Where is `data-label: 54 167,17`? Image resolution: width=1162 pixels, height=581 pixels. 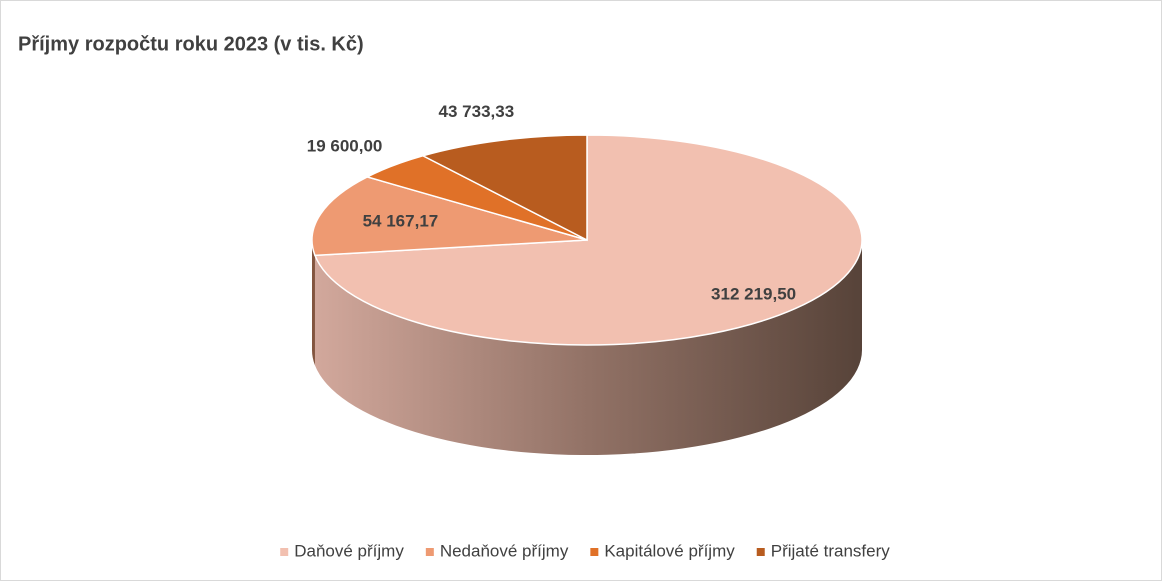 data-label: 54 167,17 is located at coordinates (401, 220).